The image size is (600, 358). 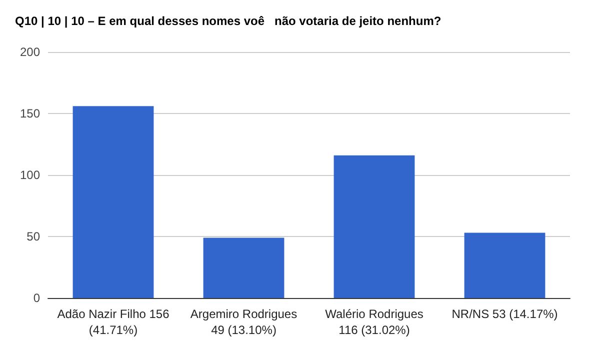 What do you see at coordinates (244, 322) in the screenshot?
I see `x-tick-label: Argemiro Rodrigues 49 (13.10%)` at bounding box center [244, 322].